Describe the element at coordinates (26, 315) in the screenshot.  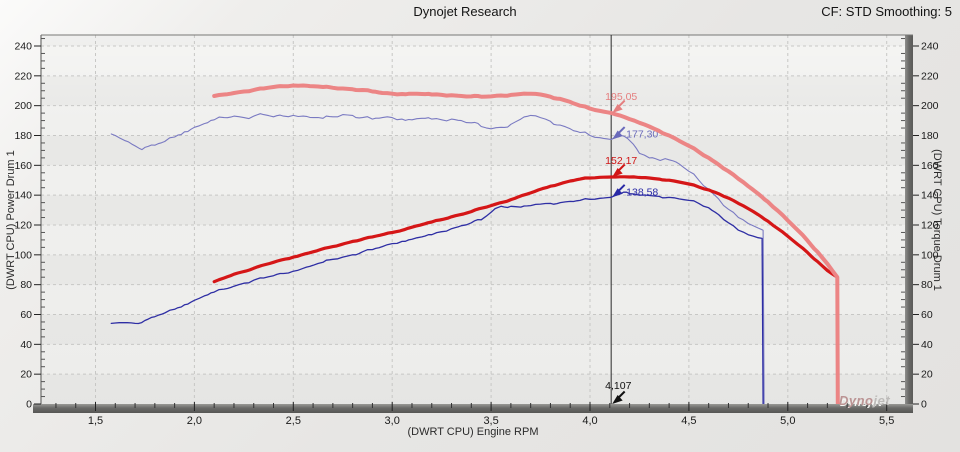
I see `y-left-tick-label: 60` at that location.